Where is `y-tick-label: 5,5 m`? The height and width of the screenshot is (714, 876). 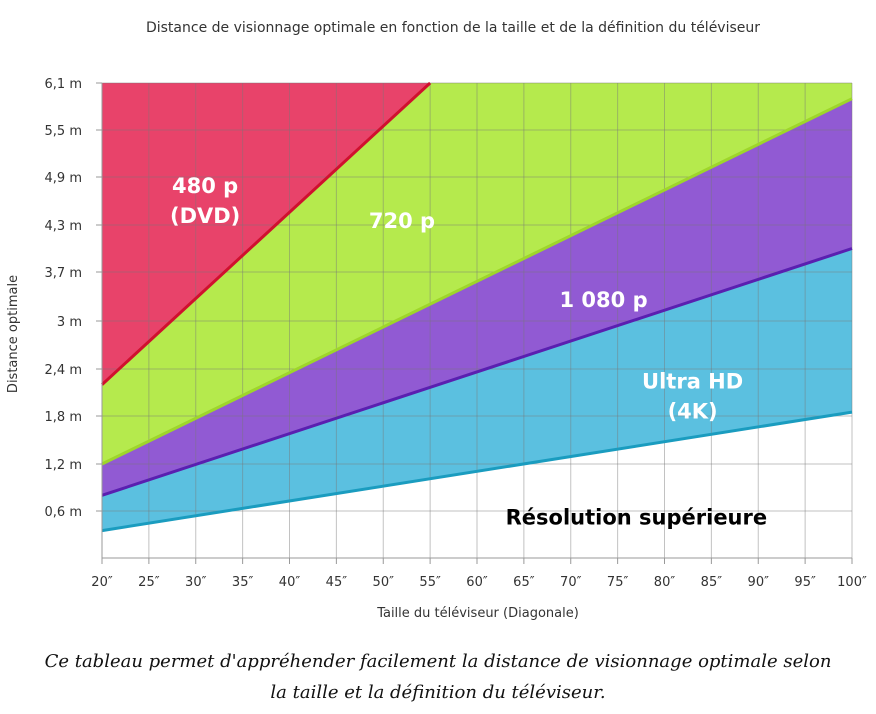 y-tick-label: 5,5 m is located at coordinates (63, 131).